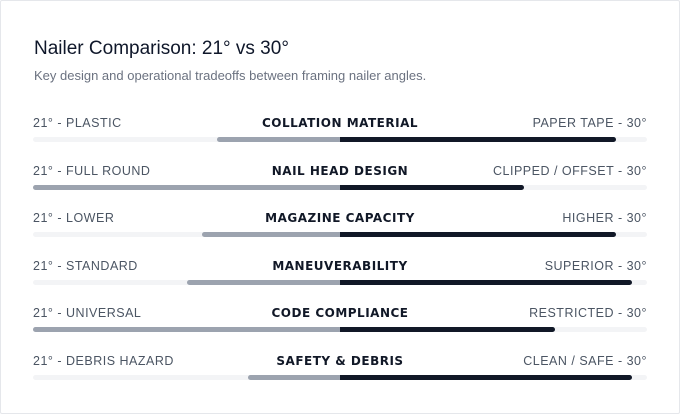  What do you see at coordinates (74, 218) in the screenshot?
I see `left-label: 21° - LOWER` at bounding box center [74, 218].